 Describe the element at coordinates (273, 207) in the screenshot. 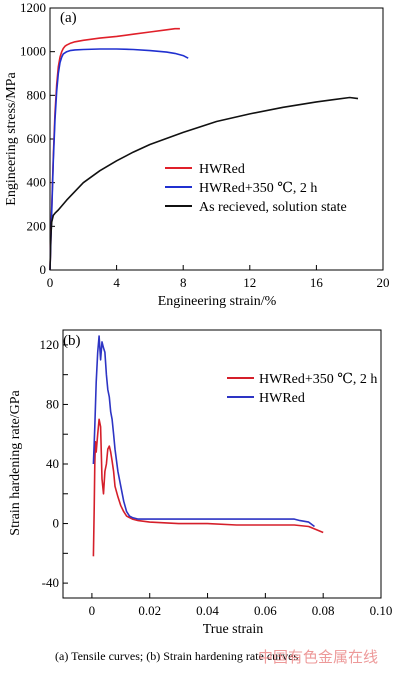

I see `legend-label-as-received: As recieved, solution state` at that location.